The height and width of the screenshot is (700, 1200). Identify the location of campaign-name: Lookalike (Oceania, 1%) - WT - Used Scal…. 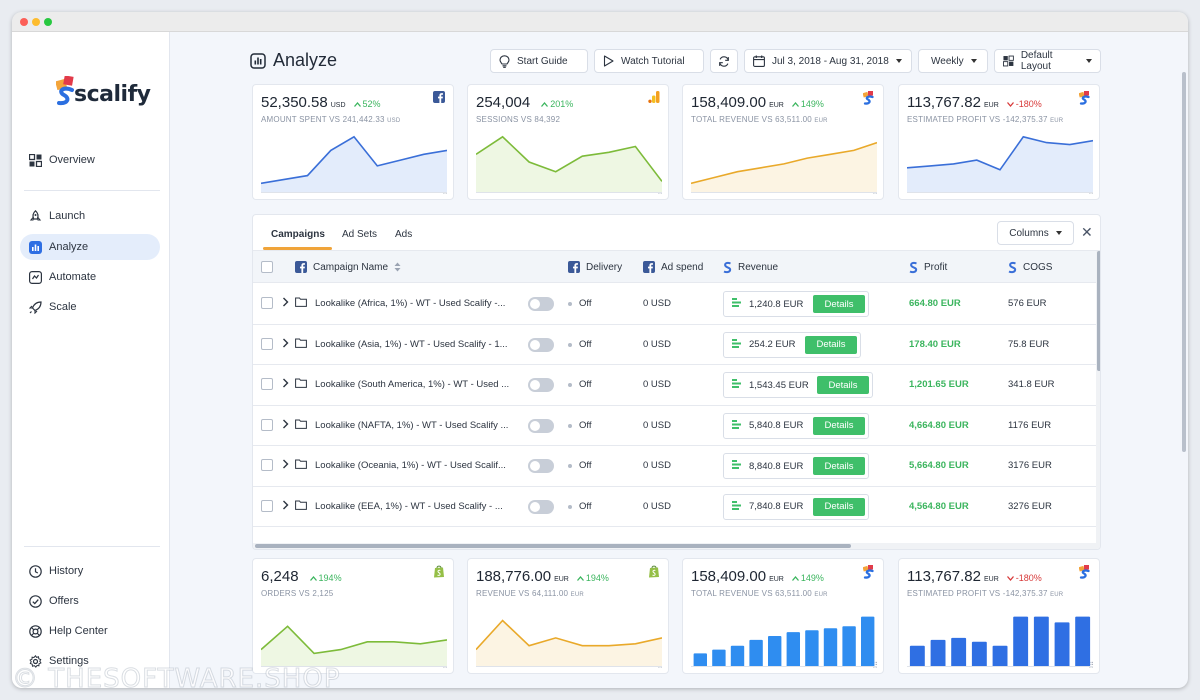
(410, 465).